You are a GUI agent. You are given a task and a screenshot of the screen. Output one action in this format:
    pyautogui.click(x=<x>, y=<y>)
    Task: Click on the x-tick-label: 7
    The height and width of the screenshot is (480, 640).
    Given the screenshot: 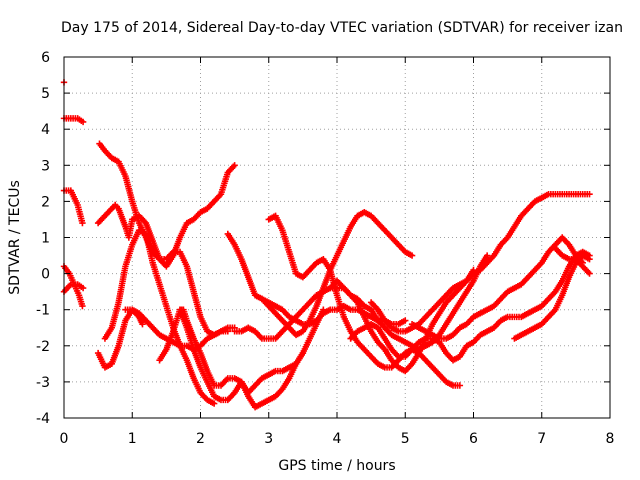 What is the action you would take?
    pyautogui.click(x=541, y=439)
    